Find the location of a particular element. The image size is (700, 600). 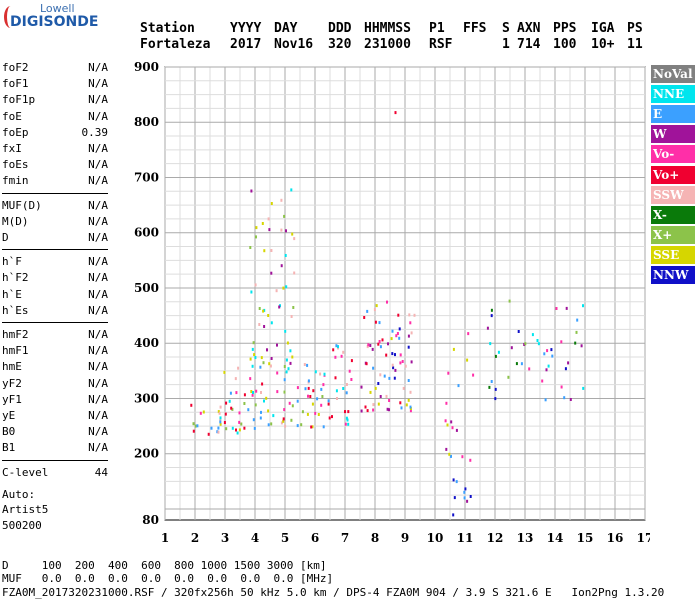

param-name: MUF(D) is located at coordinates (22, 205).